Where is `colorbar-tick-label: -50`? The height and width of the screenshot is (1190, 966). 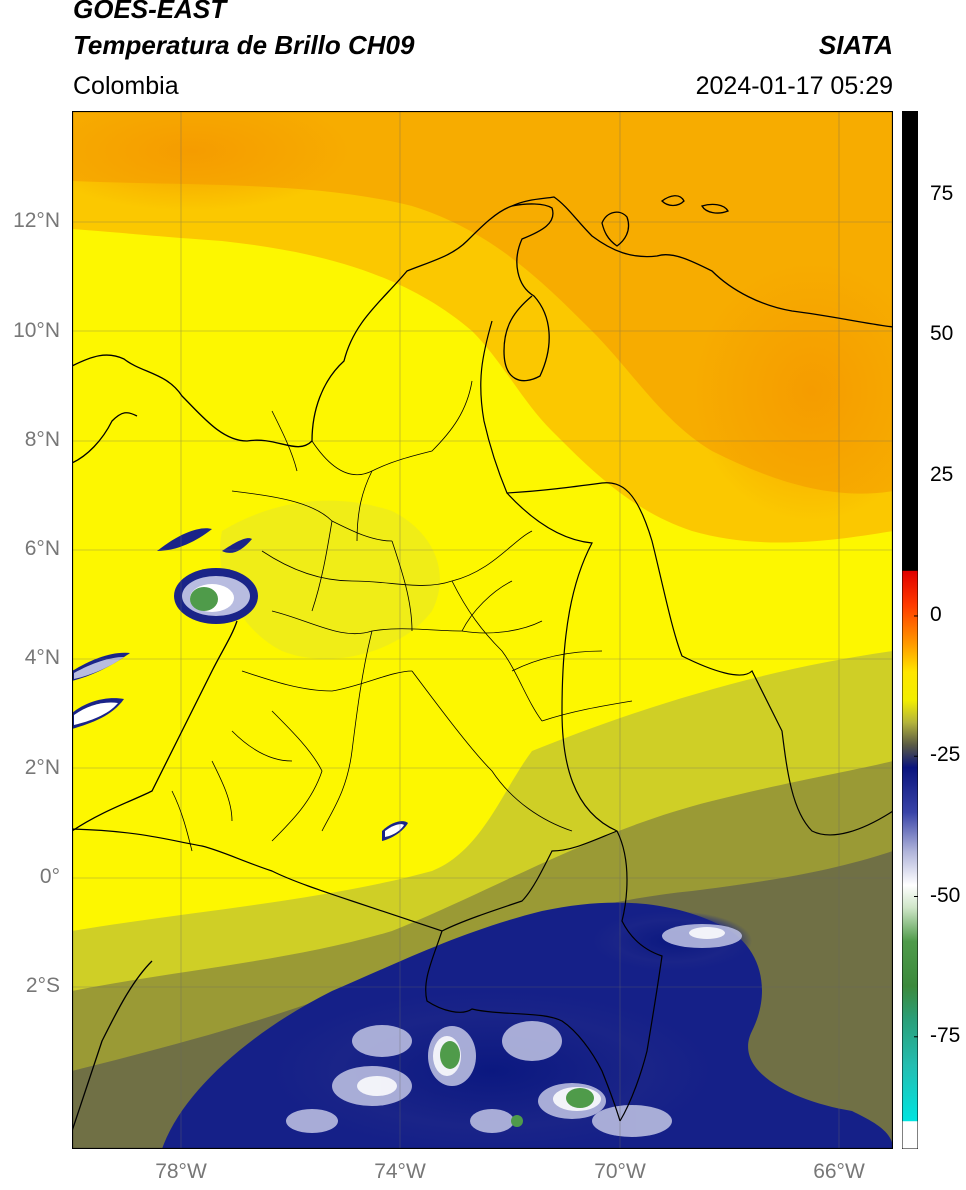
colorbar-tick-label: -50 is located at coordinates (945, 895).